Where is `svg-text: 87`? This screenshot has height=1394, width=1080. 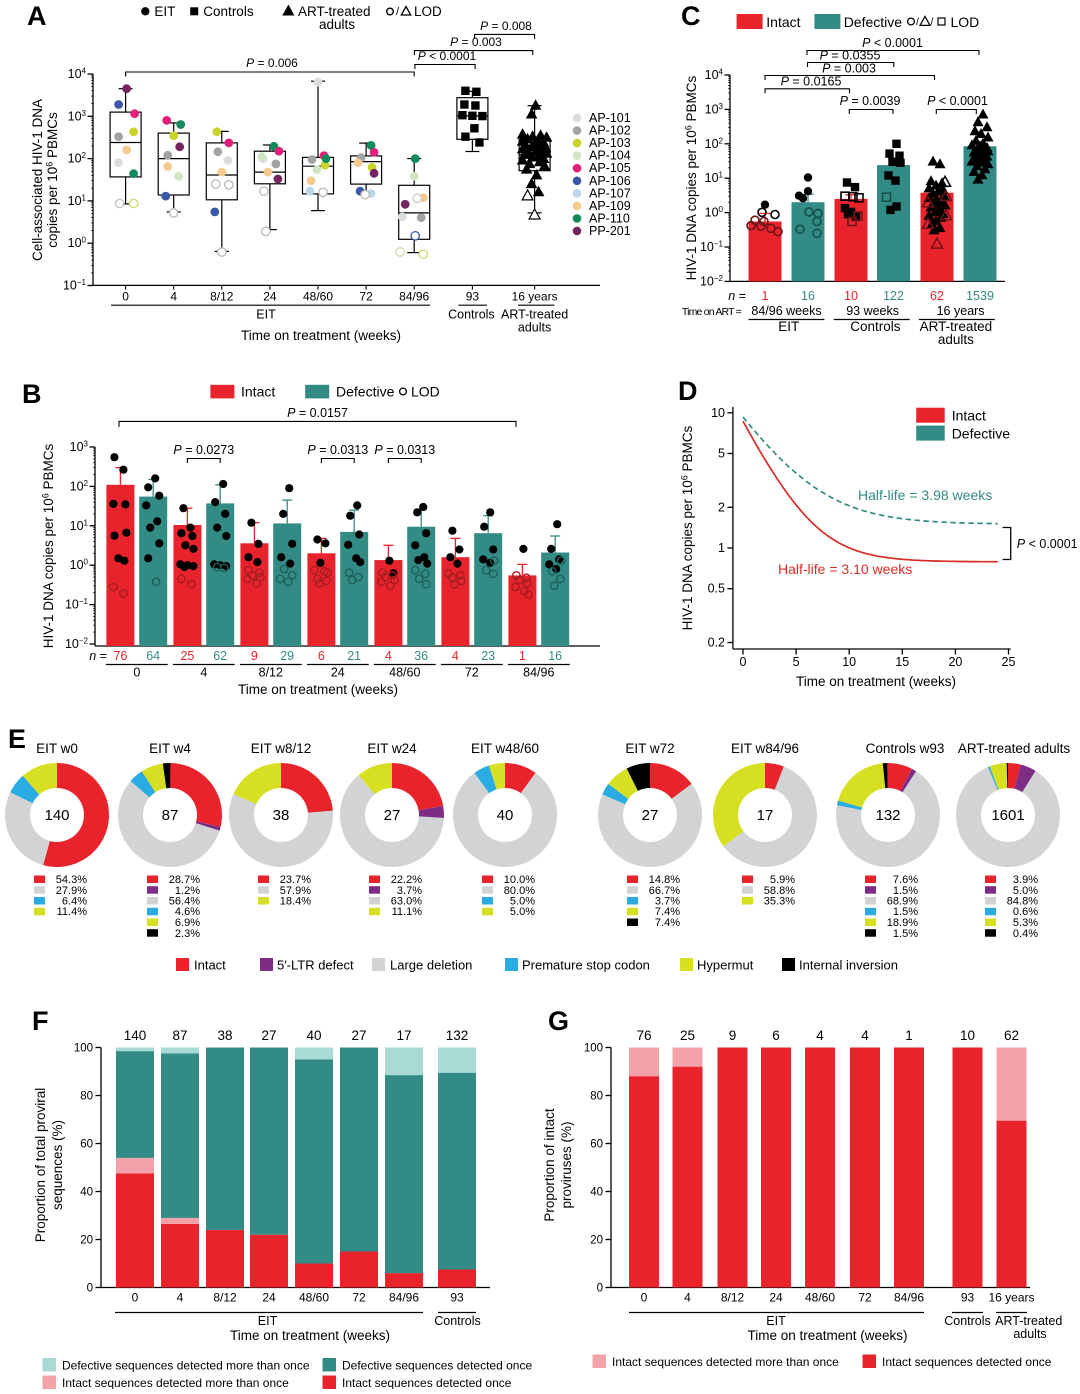
svg-text: 87 is located at coordinates (179, 1035).